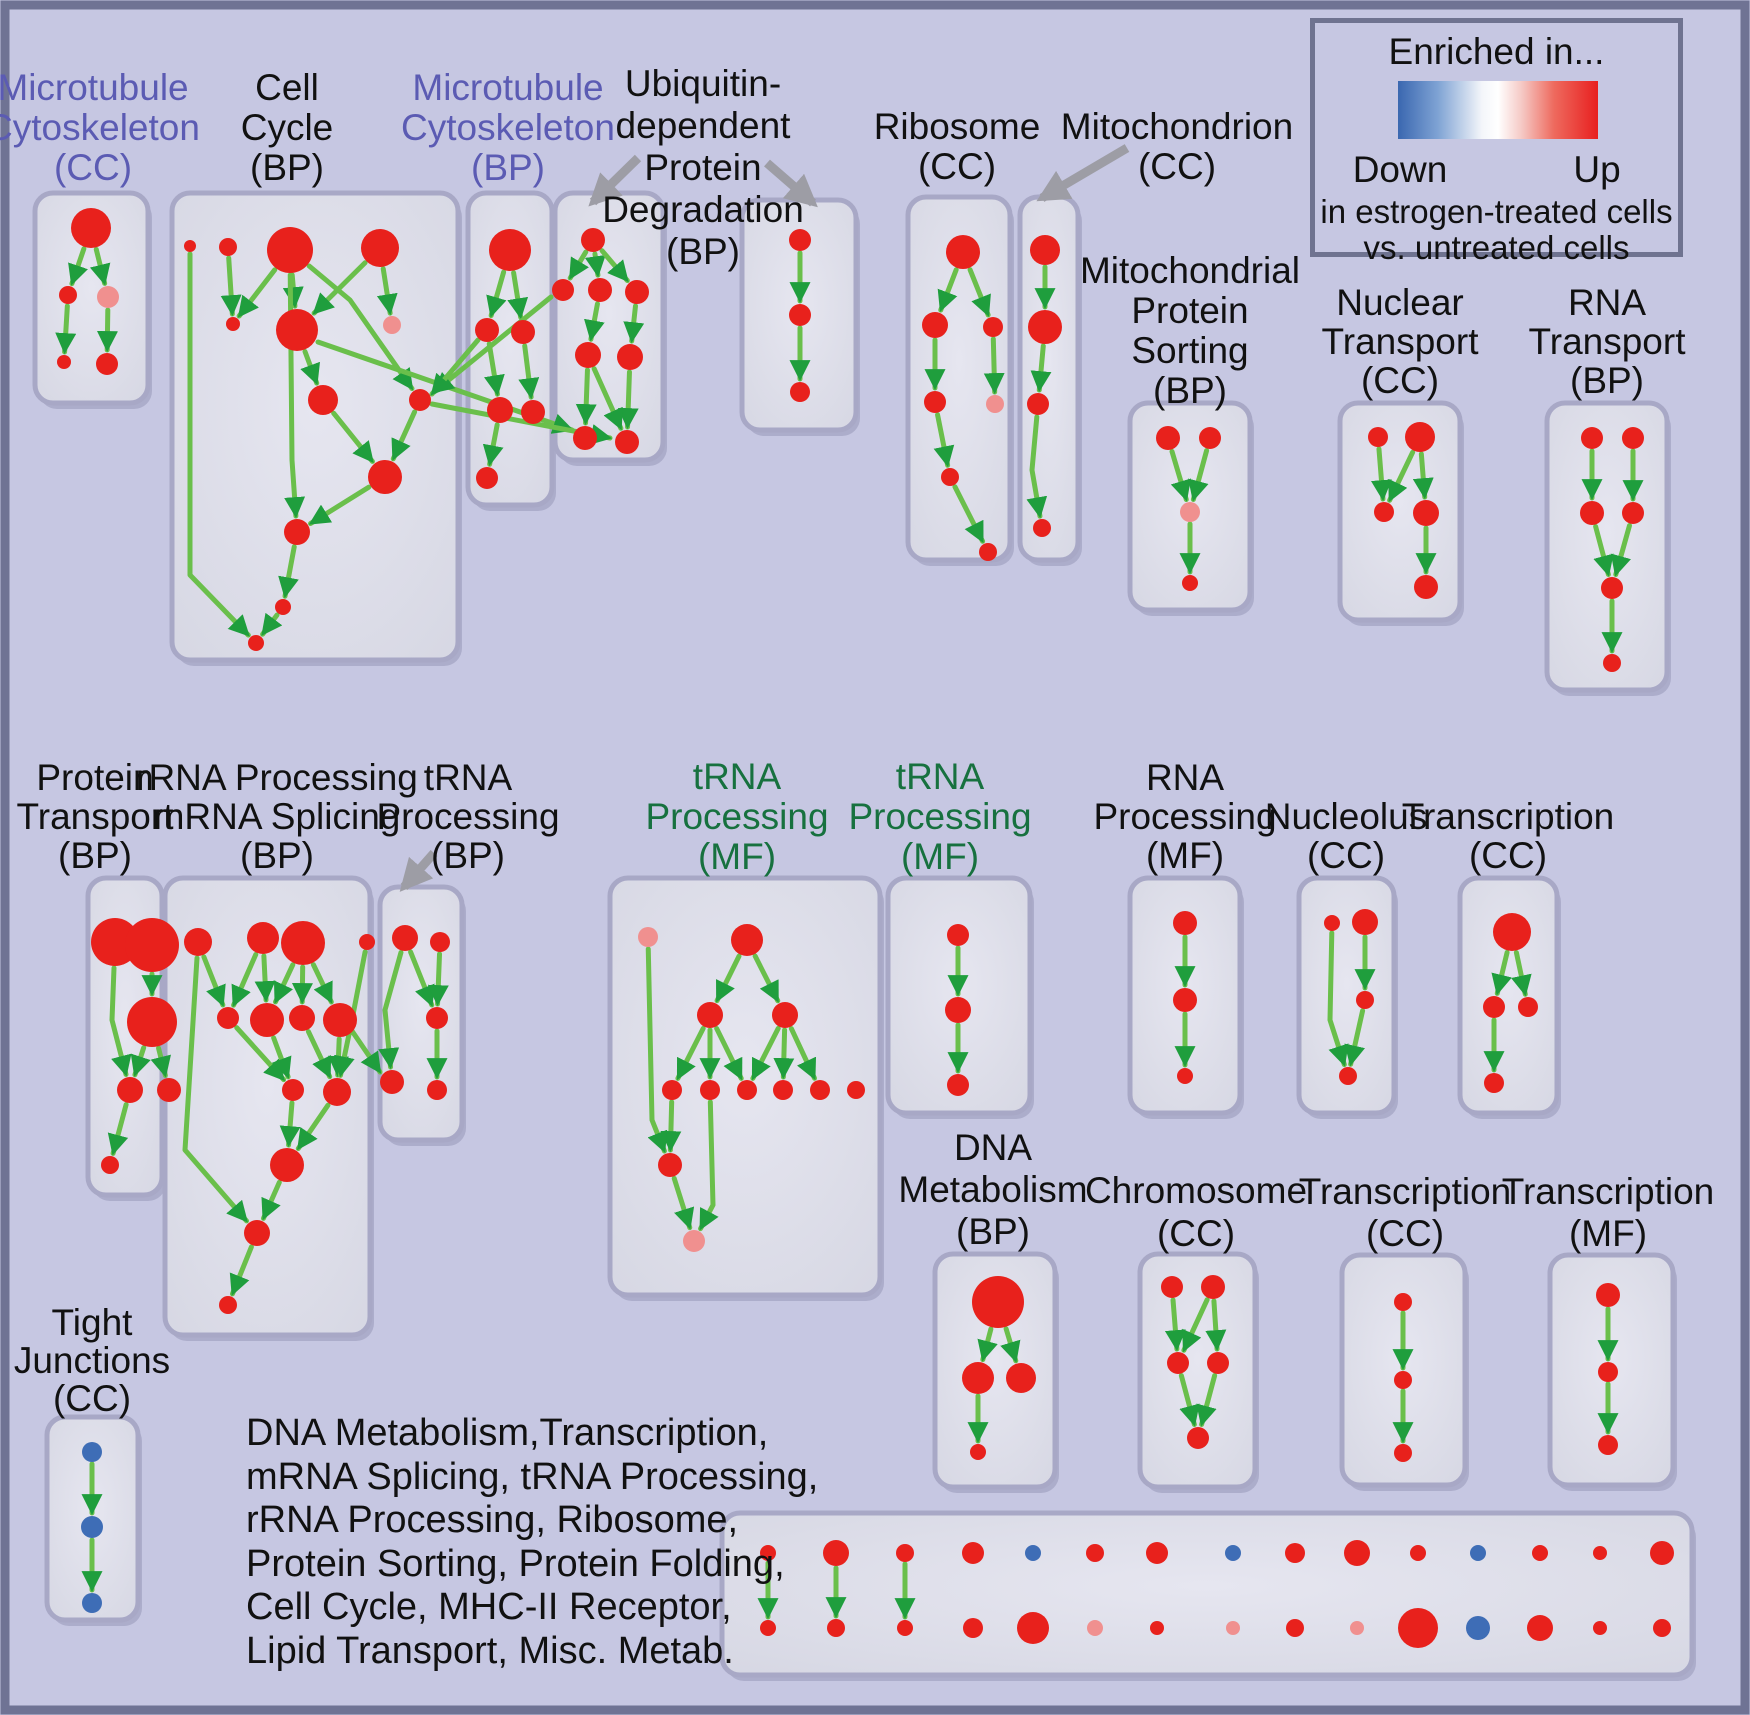  Describe the element at coordinates (1607, 302) in the screenshot. I see `rna-transport-label-line: RNA` at that location.